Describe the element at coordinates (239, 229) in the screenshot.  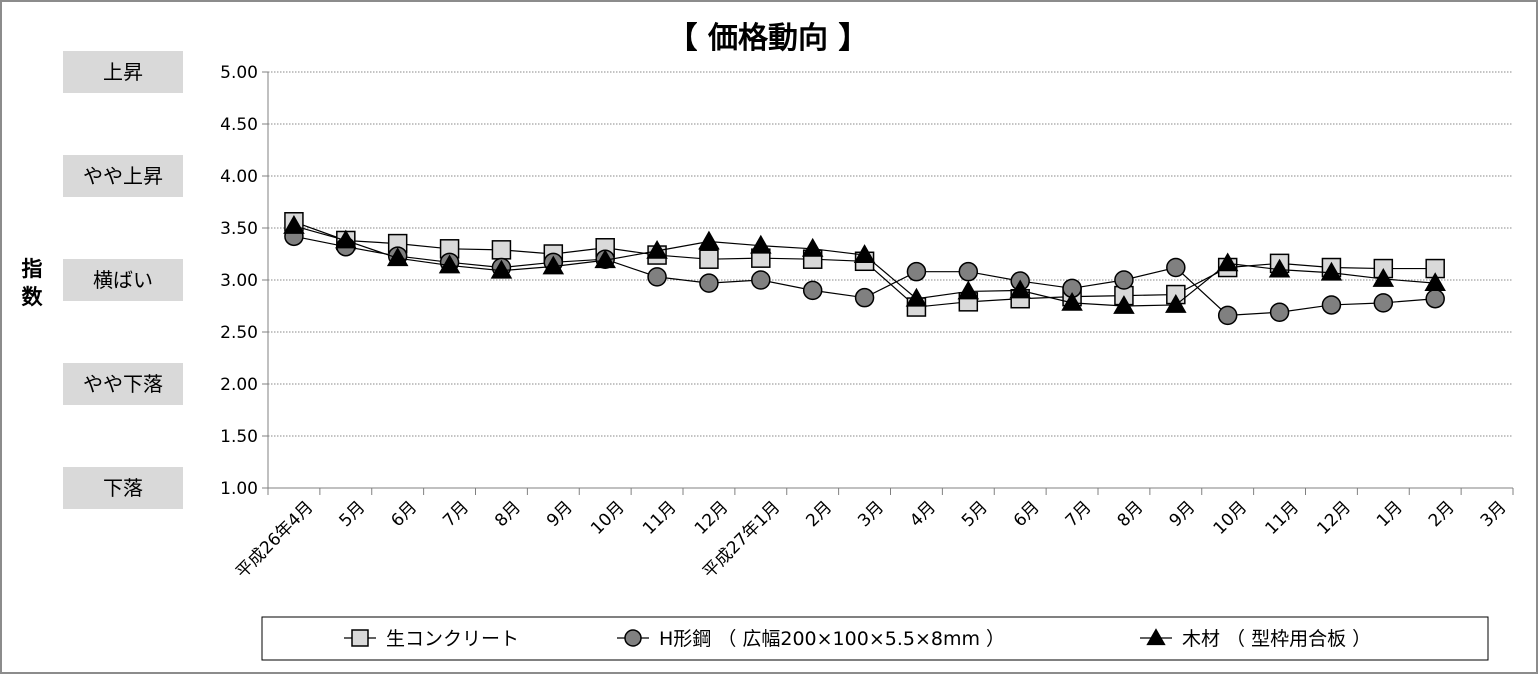
I see `y-tick-label: 3.50` at that location.